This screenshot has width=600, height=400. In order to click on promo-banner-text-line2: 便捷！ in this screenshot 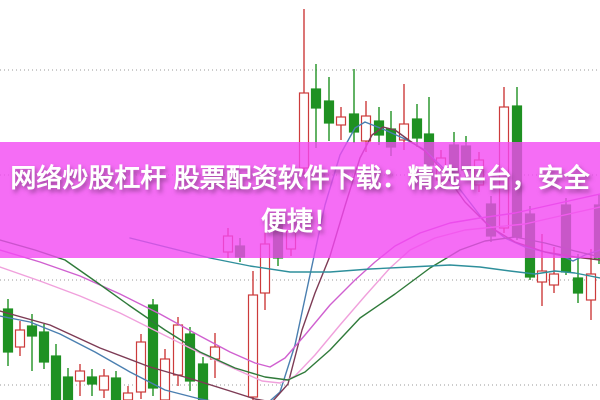, I will do `click(299, 221)`.